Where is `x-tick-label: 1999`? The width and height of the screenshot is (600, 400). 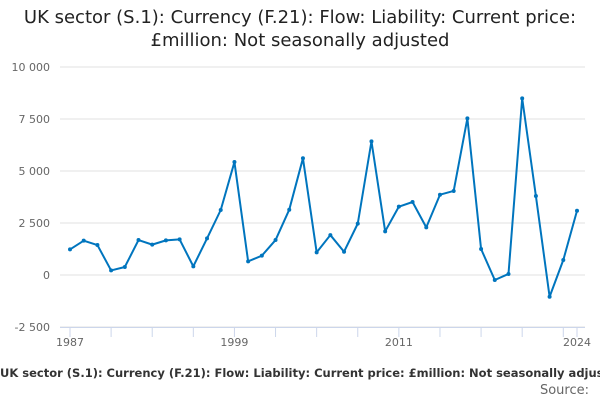
x-tick-label: 1999 is located at coordinates (234, 342).